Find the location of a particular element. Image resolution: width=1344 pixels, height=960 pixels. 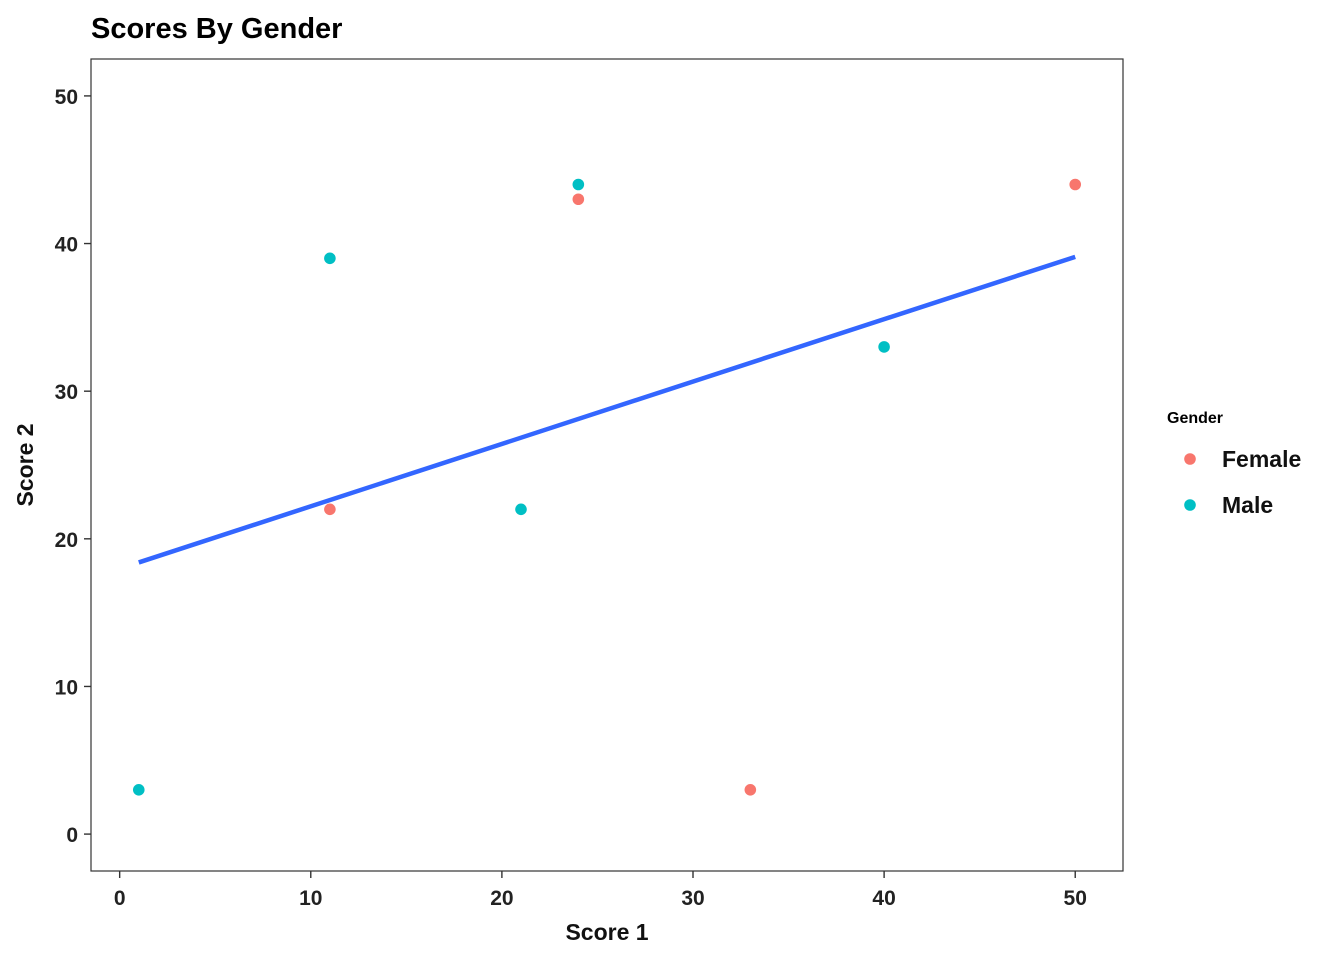

y-axis-title: Score 2 is located at coordinates (25, 464).